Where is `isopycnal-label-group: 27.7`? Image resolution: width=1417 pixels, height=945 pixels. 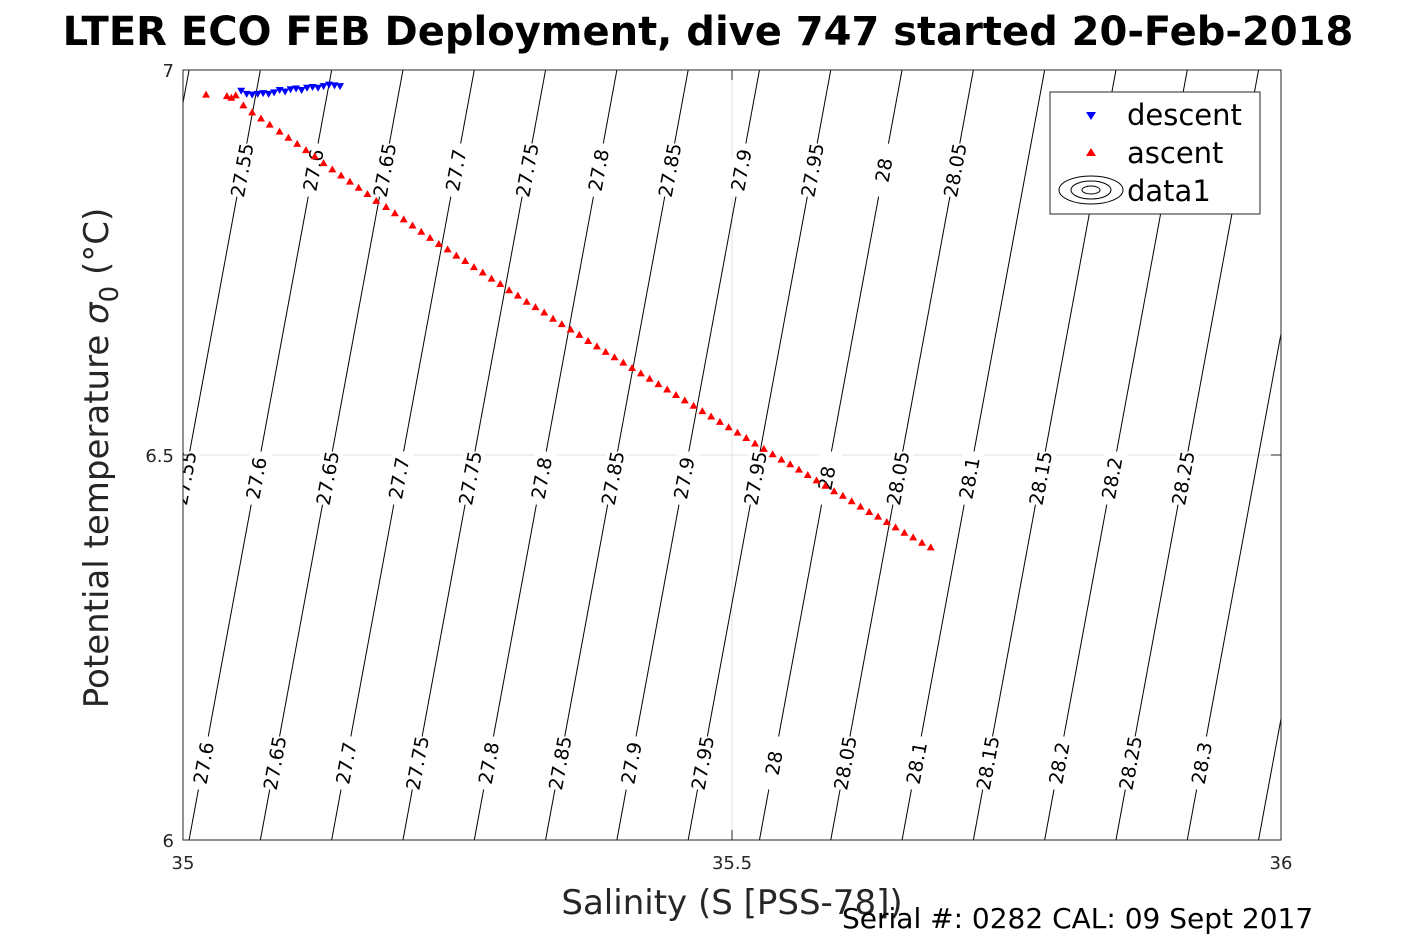 isopycnal-label-group: 27.7 is located at coordinates (398, 478).